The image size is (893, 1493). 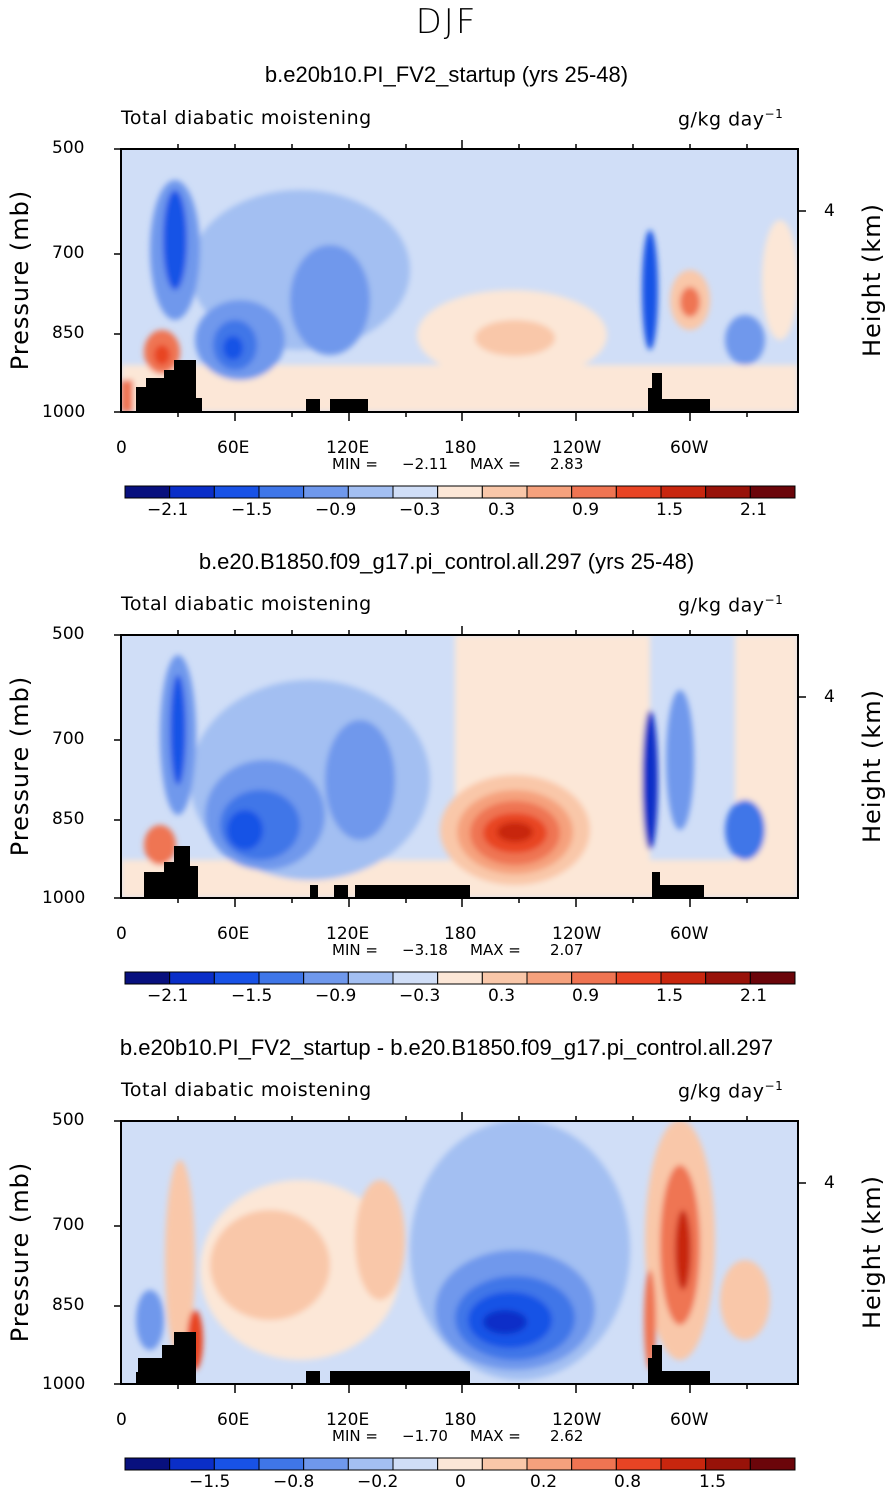 What do you see at coordinates (754, 996) in the screenshot?
I see `panel-2-cbar-tick-8: 2.1` at bounding box center [754, 996].